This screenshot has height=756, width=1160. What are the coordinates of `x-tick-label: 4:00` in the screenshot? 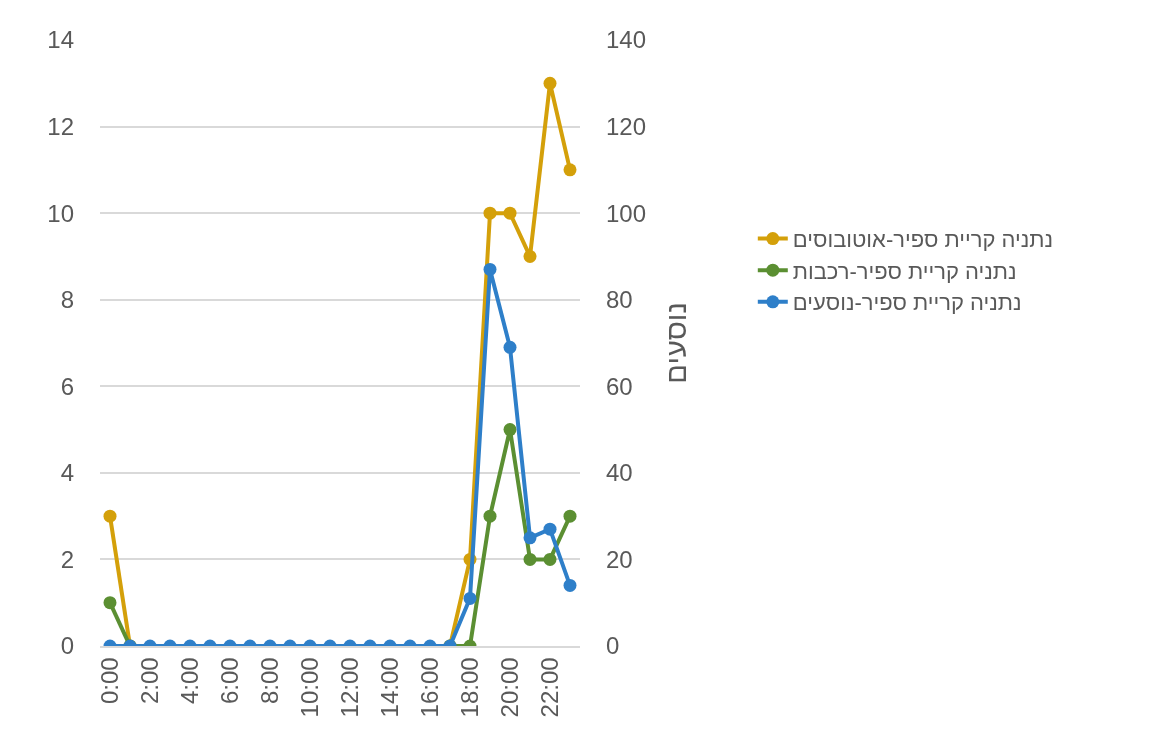 It's located at (189, 681).